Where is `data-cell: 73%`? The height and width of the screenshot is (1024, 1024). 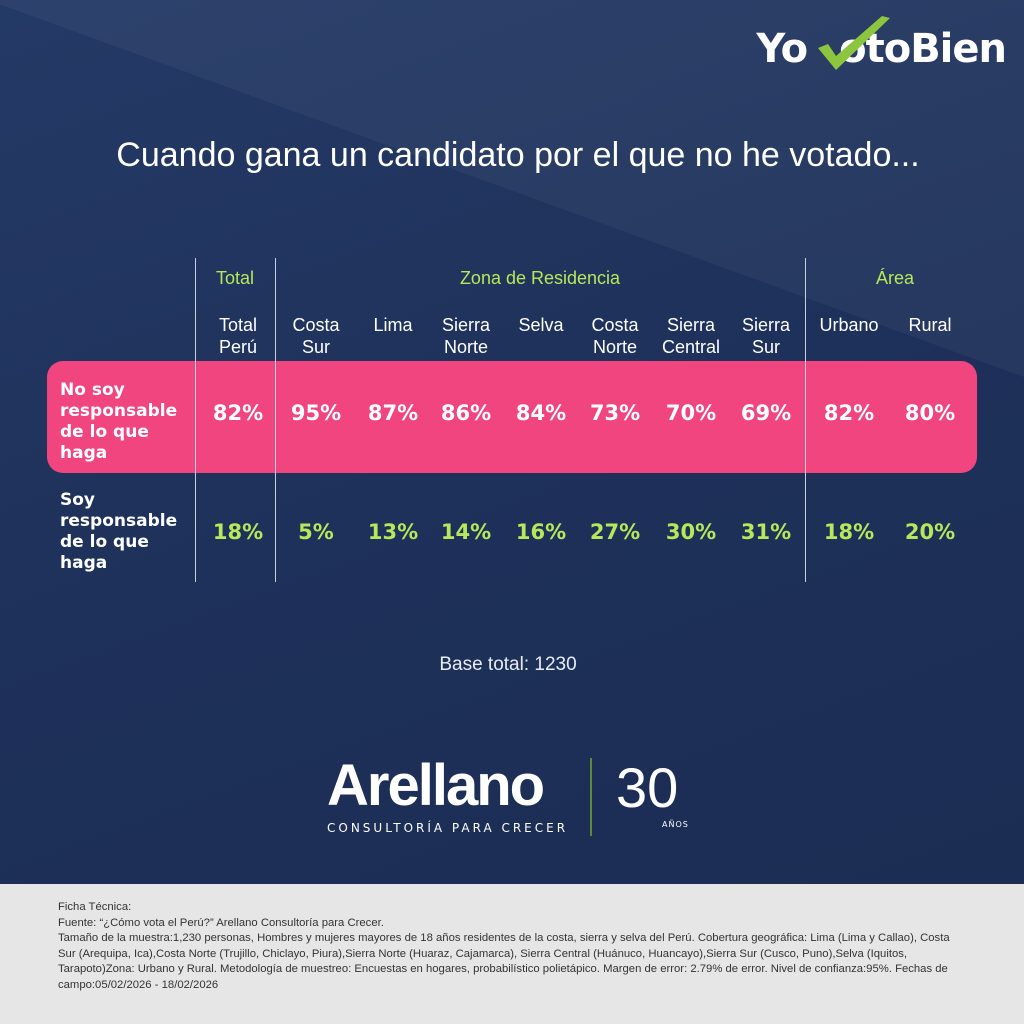
data-cell: 73% is located at coordinates (615, 413).